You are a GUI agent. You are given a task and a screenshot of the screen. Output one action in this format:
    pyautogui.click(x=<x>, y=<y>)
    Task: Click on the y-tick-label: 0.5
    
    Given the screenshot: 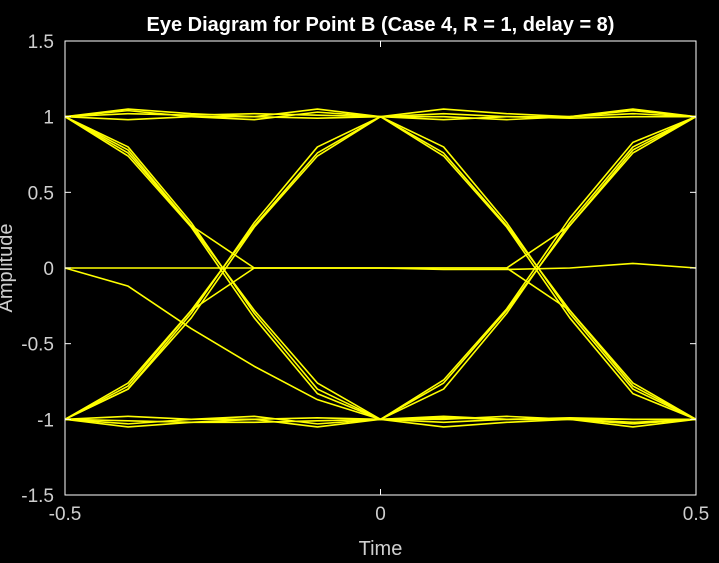 What is the action you would take?
    pyautogui.click(x=41, y=193)
    